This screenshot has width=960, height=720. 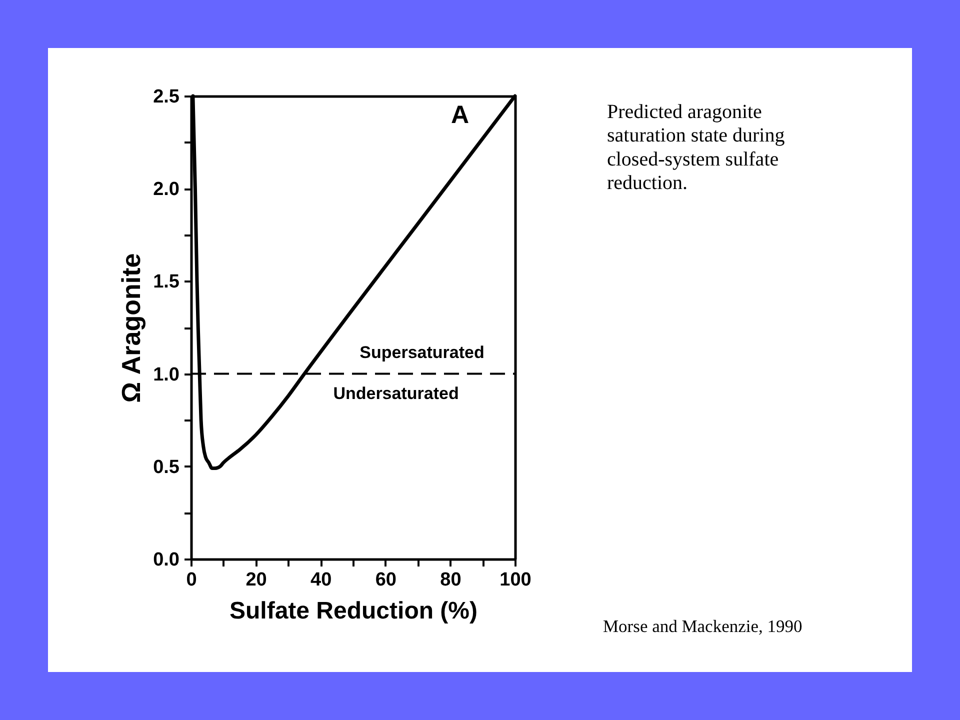 What do you see at coordinates (460, 115) in the screenshot?
I see `annotation: A` at bounding box center [460, 115].